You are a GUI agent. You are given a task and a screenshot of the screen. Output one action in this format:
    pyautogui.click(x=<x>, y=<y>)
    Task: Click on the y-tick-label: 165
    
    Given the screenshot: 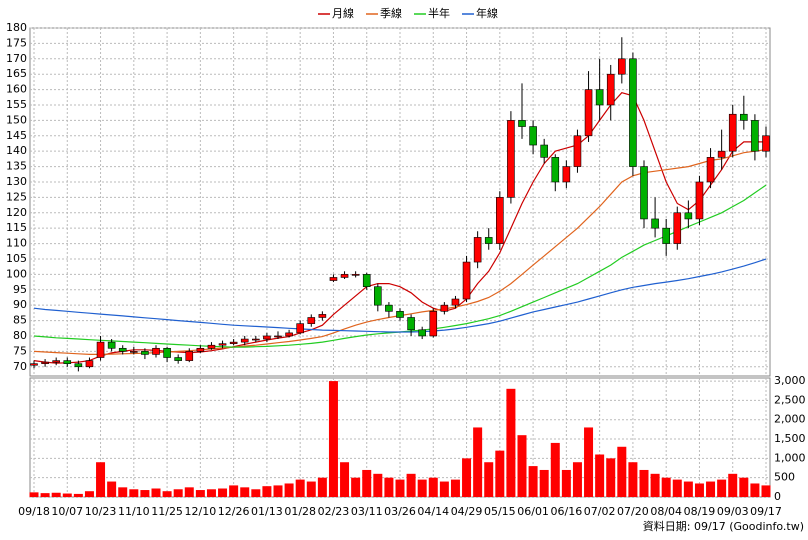 What is the action you would take?
    pyautogui.click(x=16, y=73)
    